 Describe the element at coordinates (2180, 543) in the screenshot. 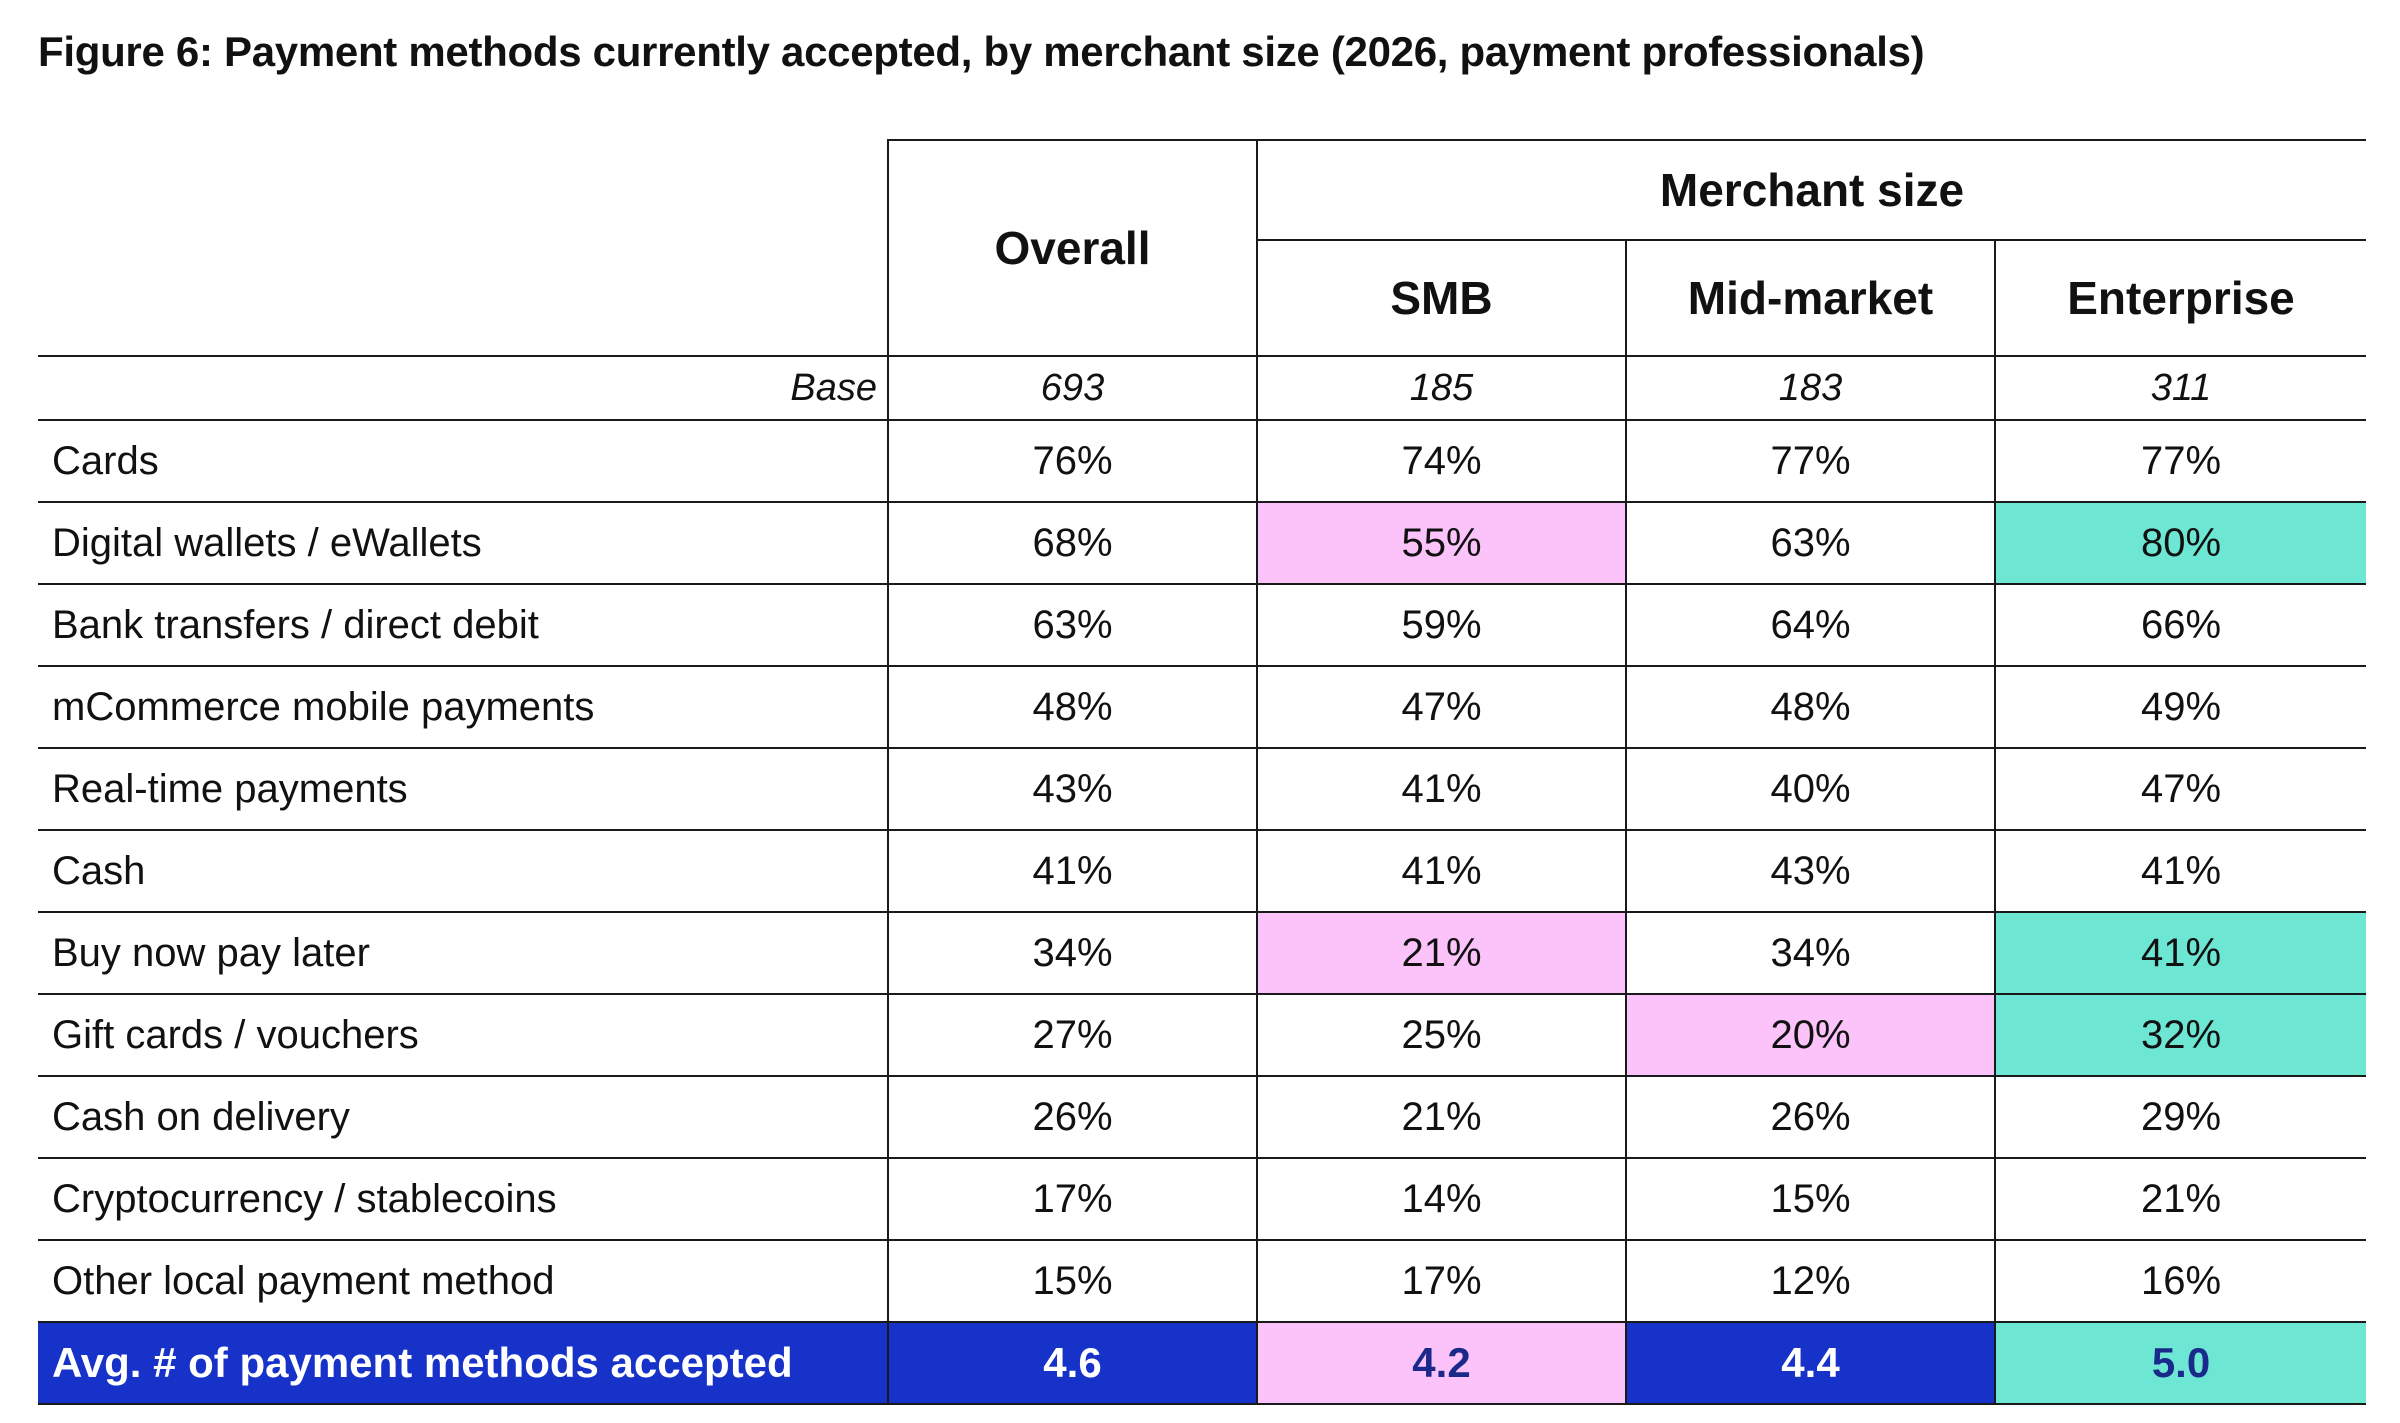

I see `cell-enterprise-high-highlight: 80%` at that location.